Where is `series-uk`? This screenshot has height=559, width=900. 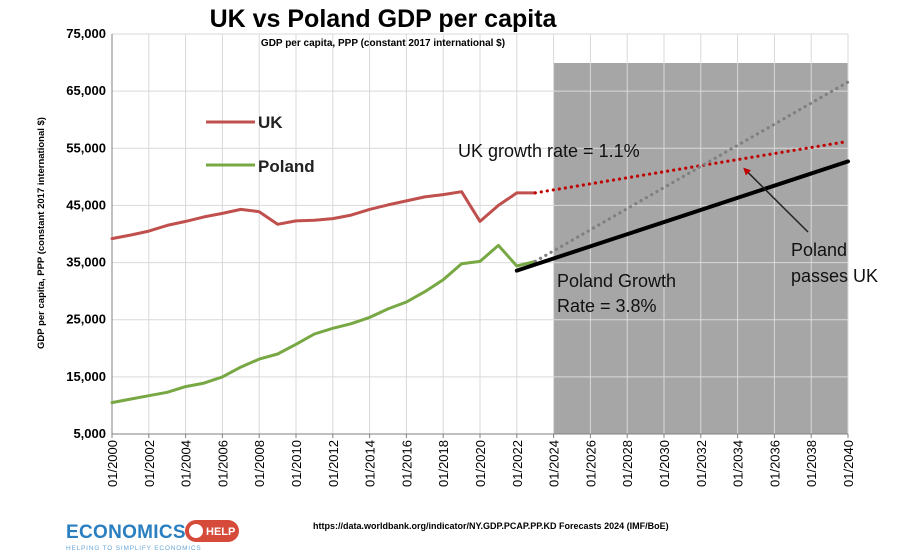
series-uk is located at coordinates (323, 215).